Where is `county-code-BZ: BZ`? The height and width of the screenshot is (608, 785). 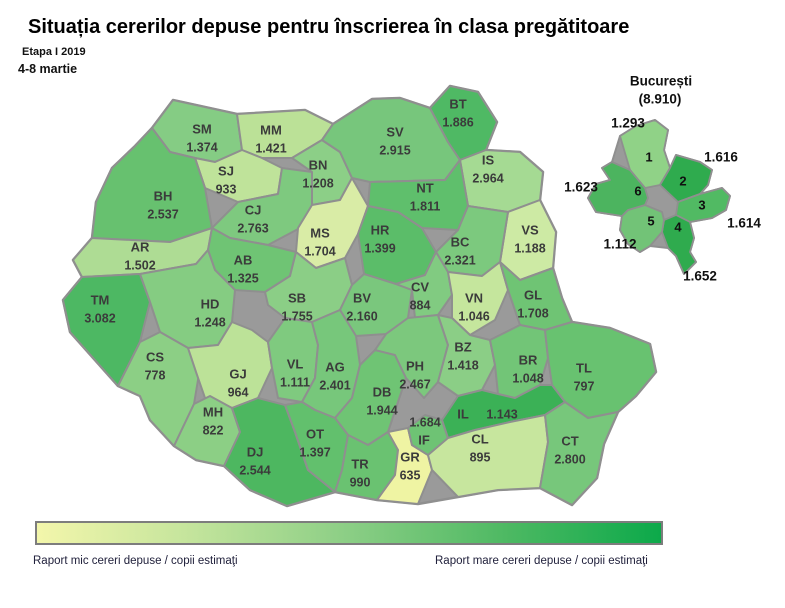 county-code-BZ: BZ is located at coordinates (462, 346).